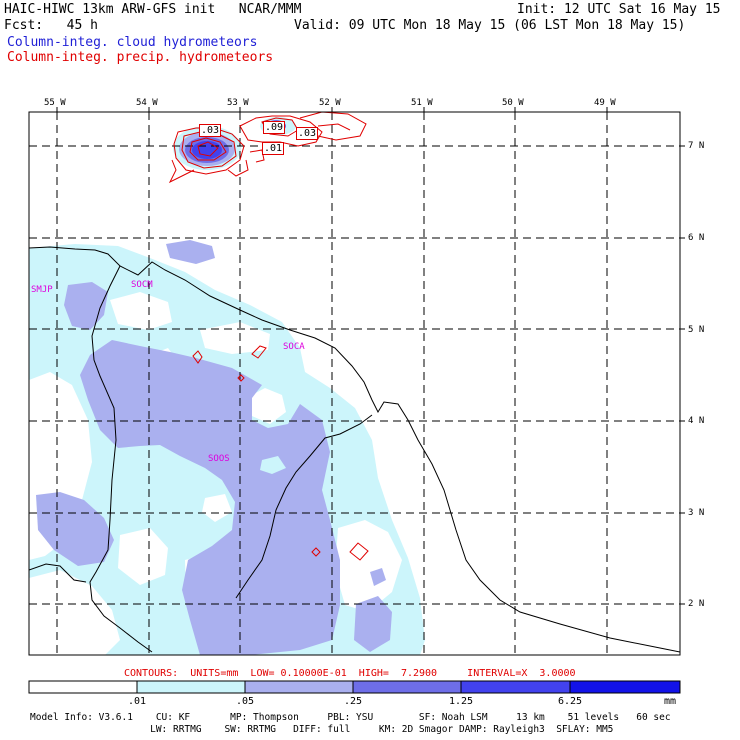  I want to click on colorbar-tick: .05, so click(245, 701).